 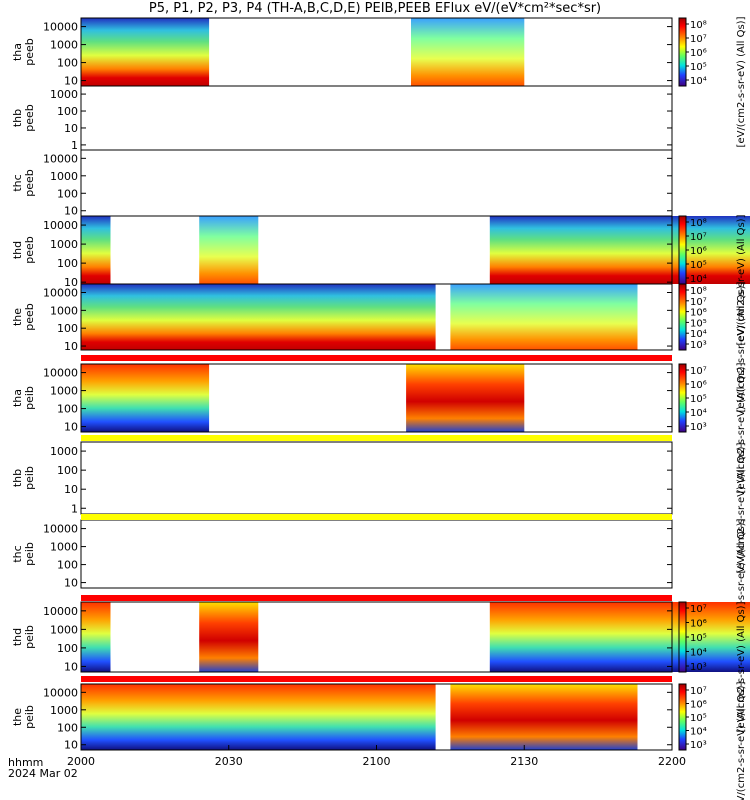 What do you see at coordinates (26, 762) in the screenshot?
I see `x-axis-label-hhmm: hhmm` at bounding box center [26, 762].